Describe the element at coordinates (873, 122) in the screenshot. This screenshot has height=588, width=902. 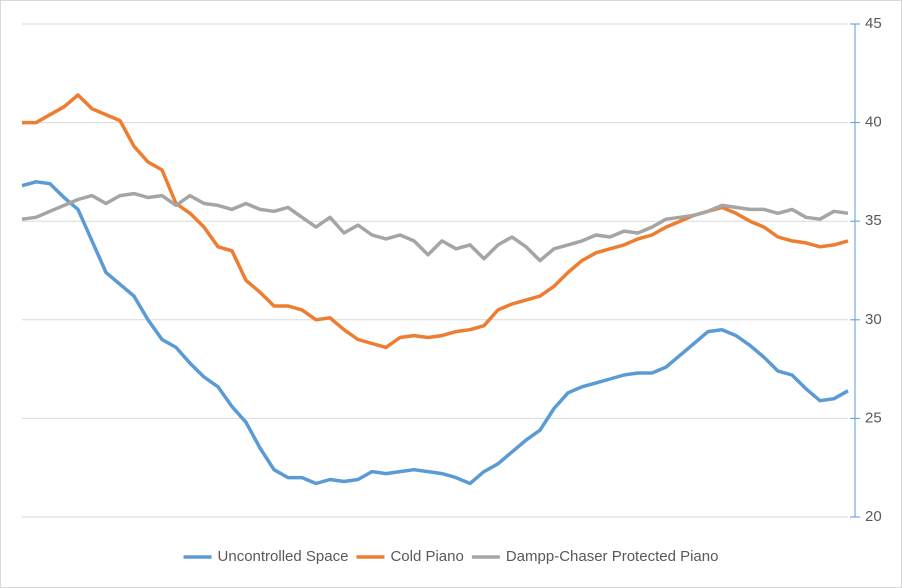
I see `y-tick-label: 40` at that location.